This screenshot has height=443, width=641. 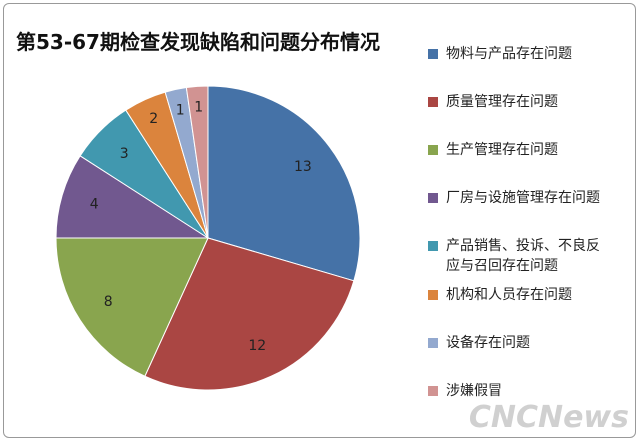 I want to click on data-label: 13, so click(x=303, y=167).